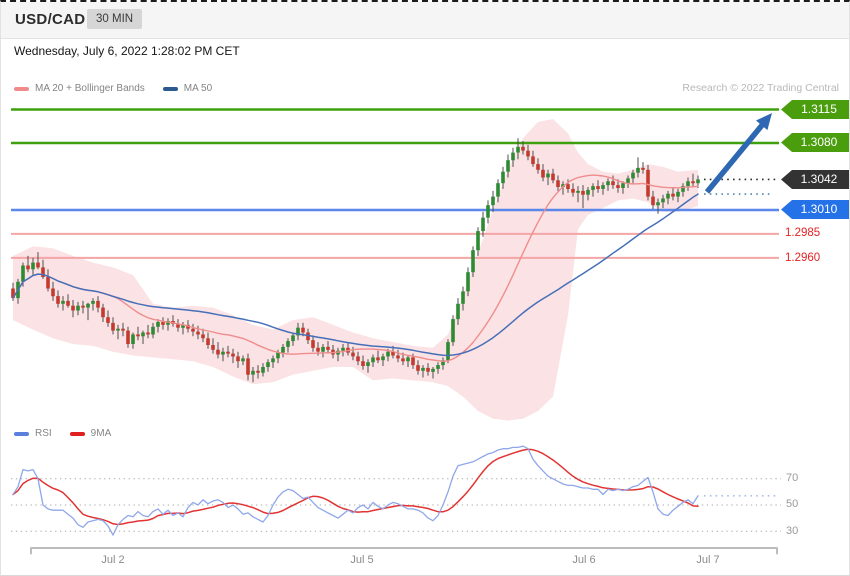  What do you see at coordinates (21, 433) in the screenshot?
I see `rsi-swatch-icon` at bounding box center [21, 433].